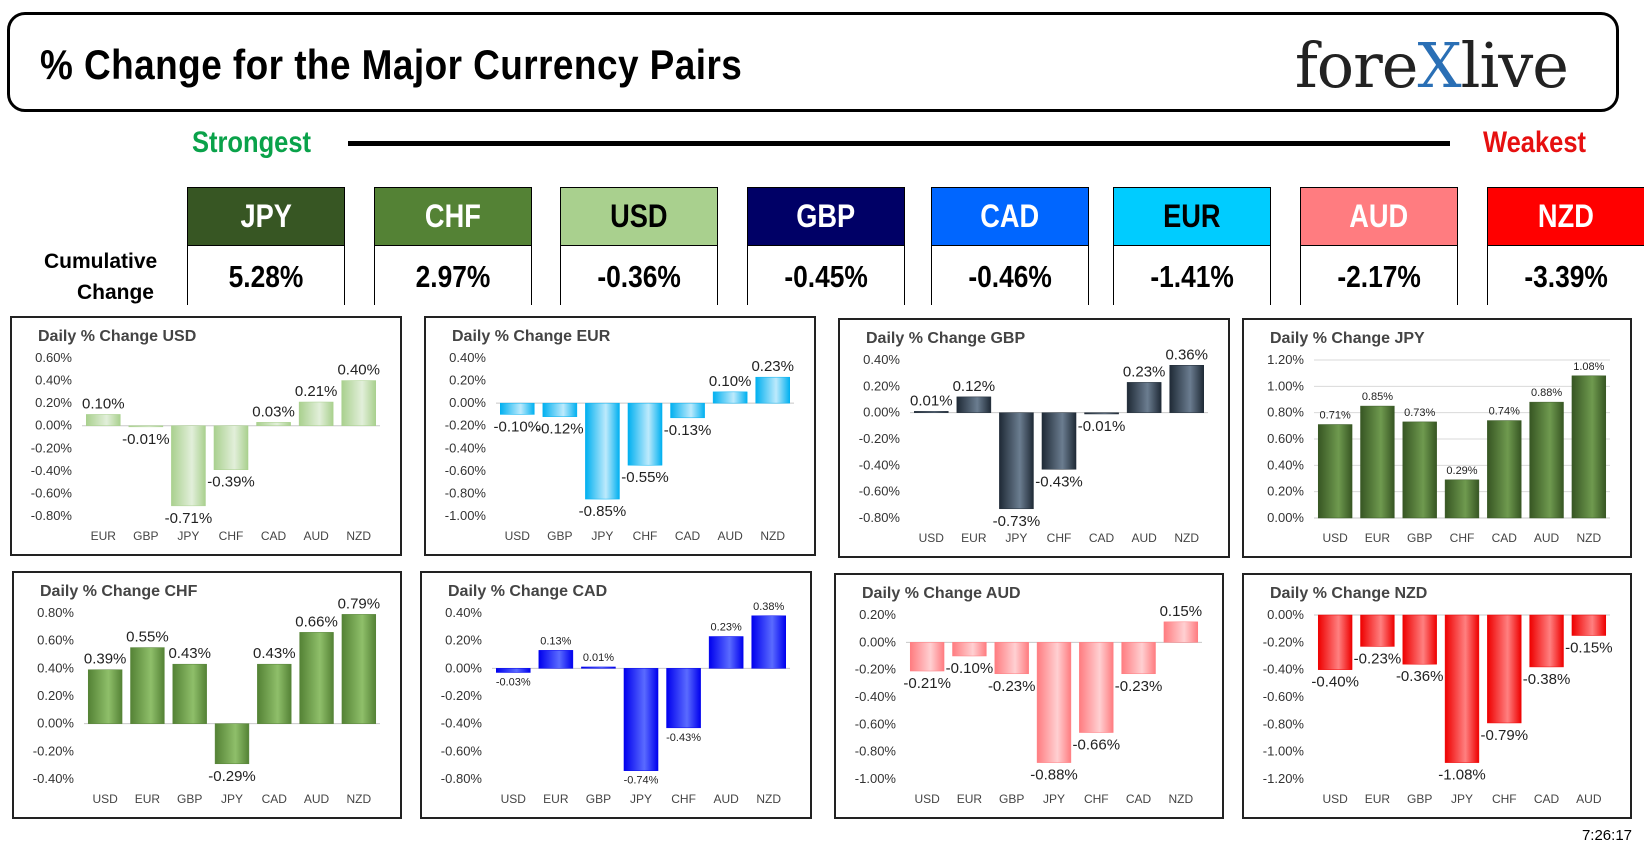 This screenshot has width=1644, height=848. I want to click on data-label: 0.29%, so click(1461, 471).